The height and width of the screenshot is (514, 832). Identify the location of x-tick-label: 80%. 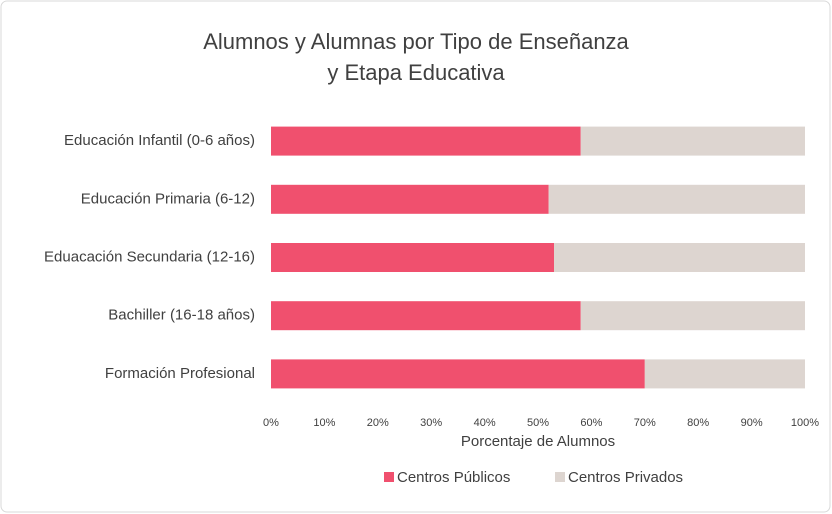
(698, 423).